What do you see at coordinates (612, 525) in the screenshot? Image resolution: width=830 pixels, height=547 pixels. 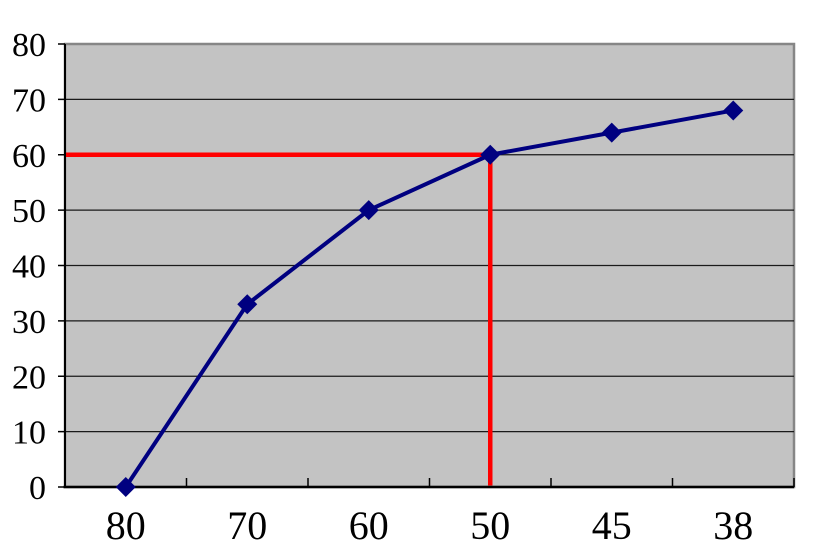 I see `x-axis-label: 45` at bounding box center [612, 525].